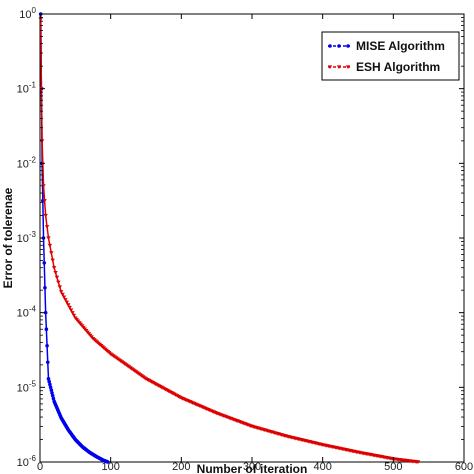 The height and width of the screenshot is (474, 474). What do you see at coordinates (393, 467) in the screenshot?
I see `x-tick-label: 500` at bounding box center [393, 467].